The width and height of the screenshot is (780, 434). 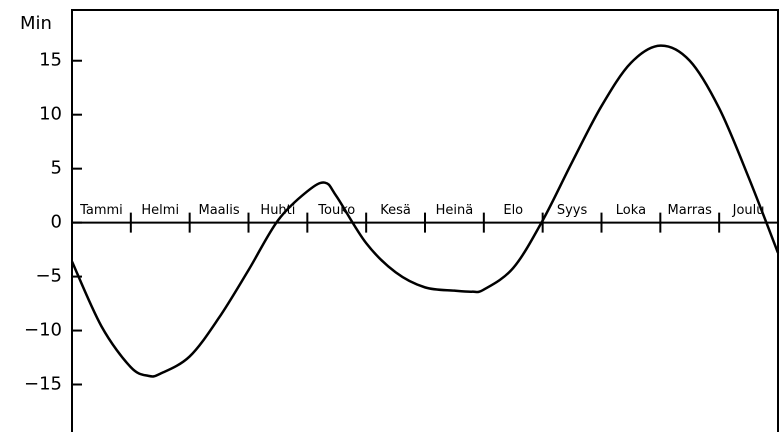 What do you see at coordinates (513, 210) in the screenshot?
I see `month-label: Elo` at bounding box center [513, 210].